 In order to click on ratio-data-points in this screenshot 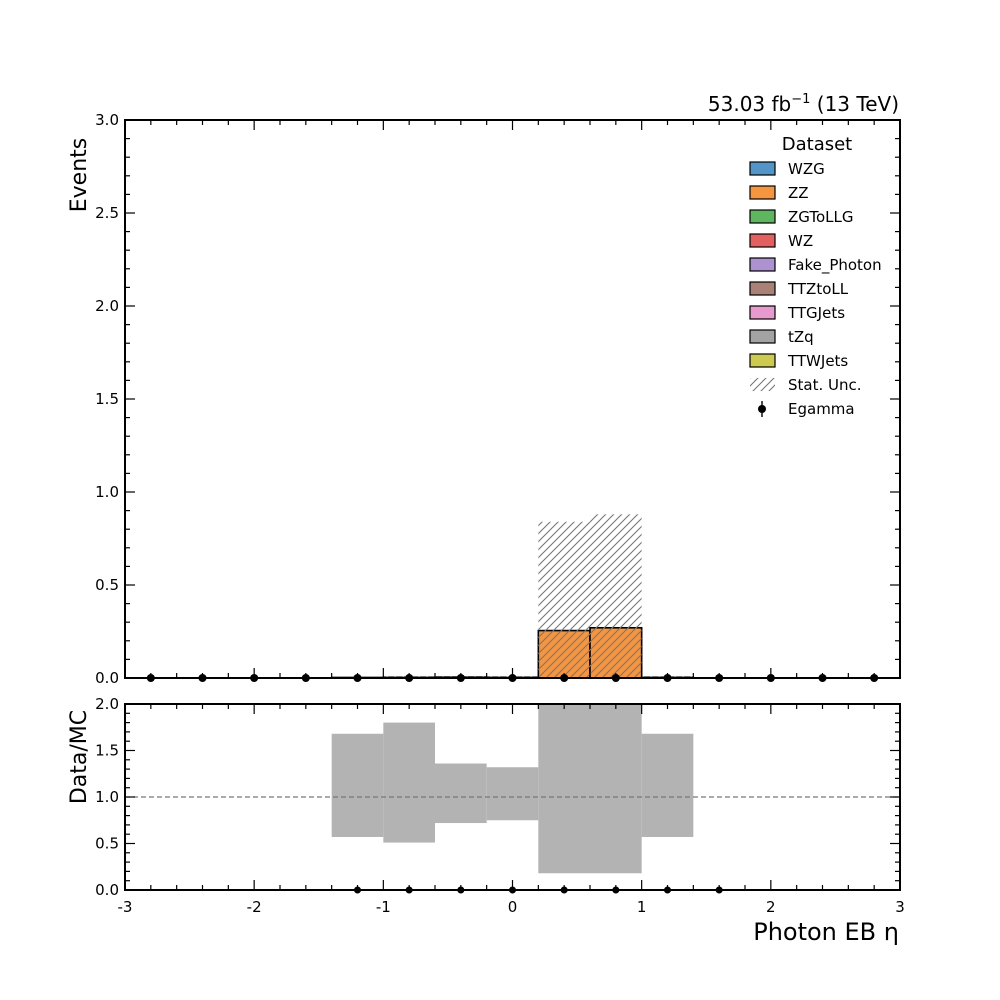, I will do `click(538, 890)`.